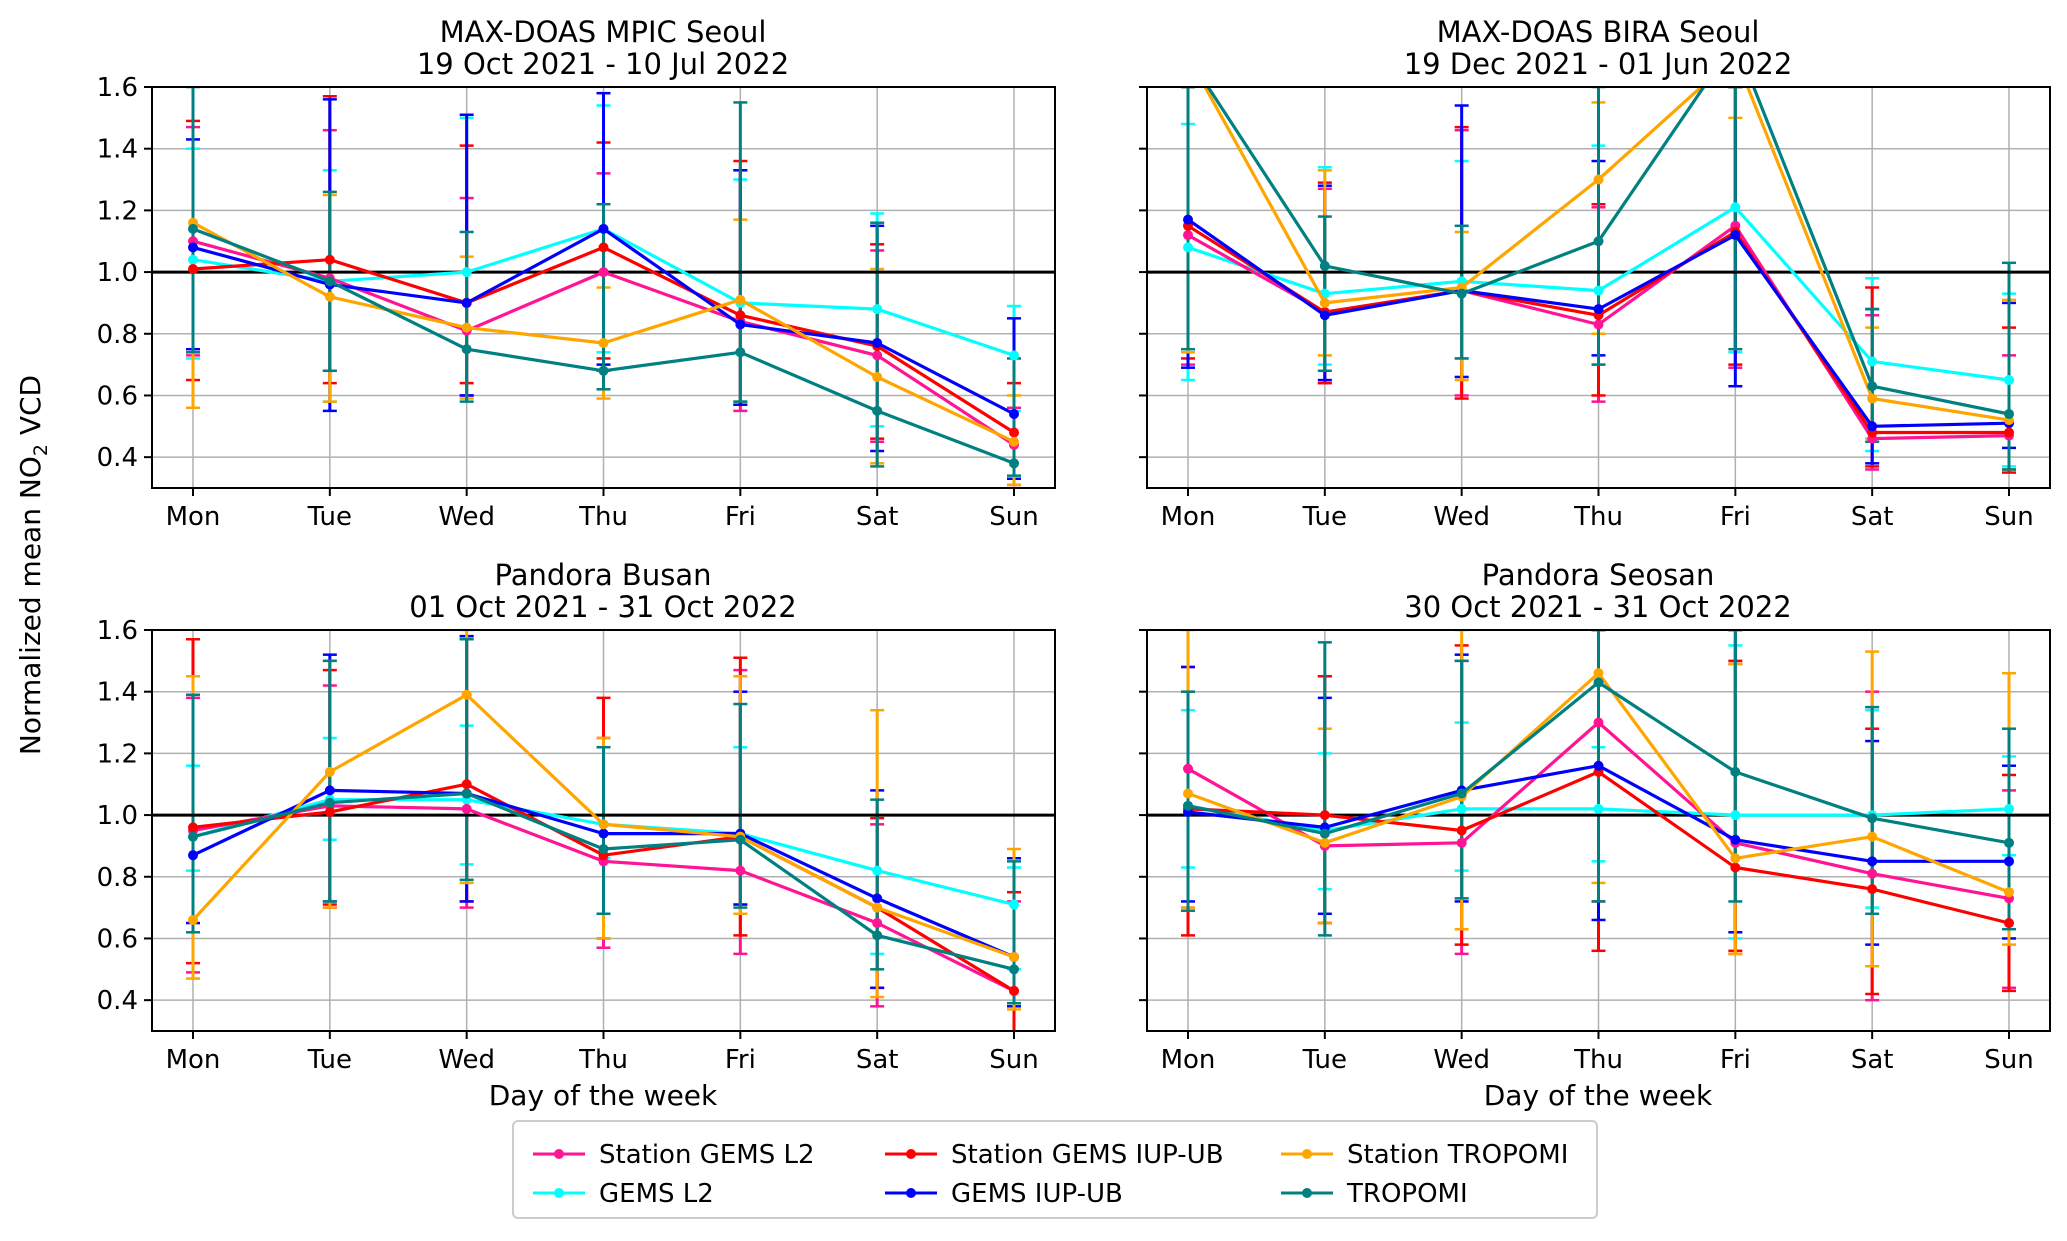 This screenshot has height=1241, width=2067. Describe the element at coordinates (707, 1155) in the screenshot. I see `legend-label: Station GEMS L2` at that location.